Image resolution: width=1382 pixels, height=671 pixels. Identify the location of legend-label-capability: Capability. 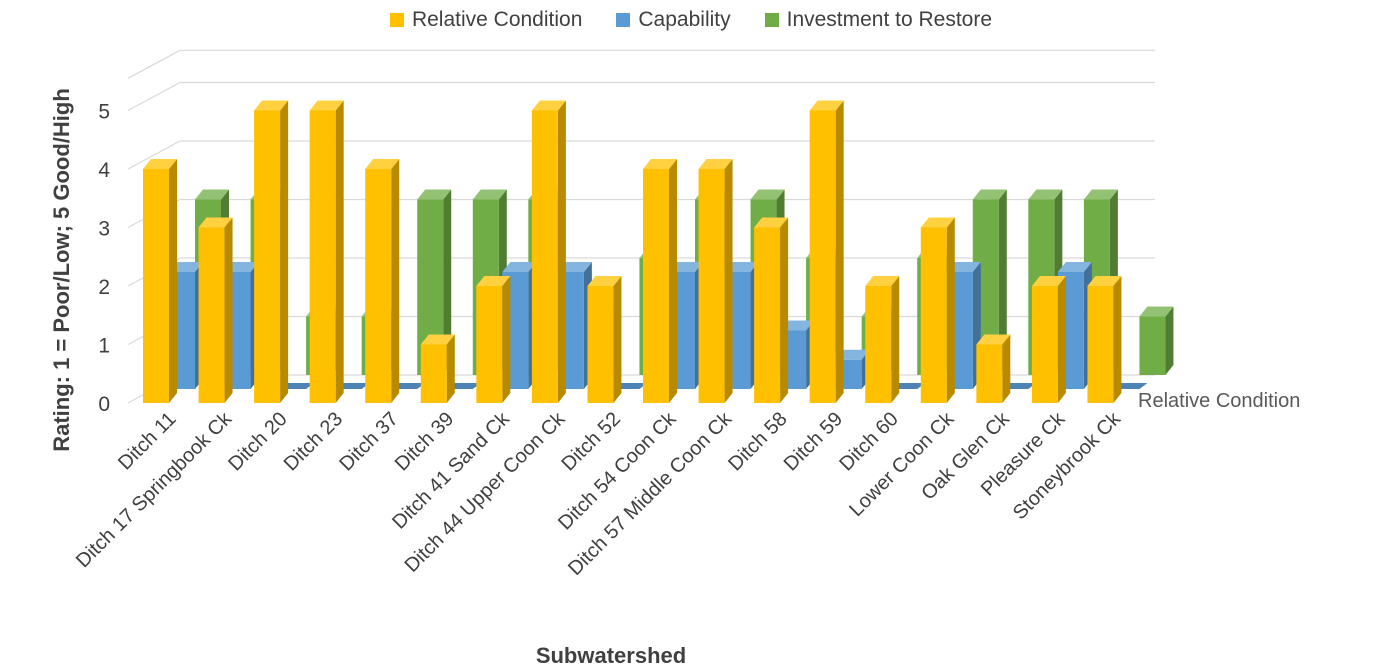
(684, 19).